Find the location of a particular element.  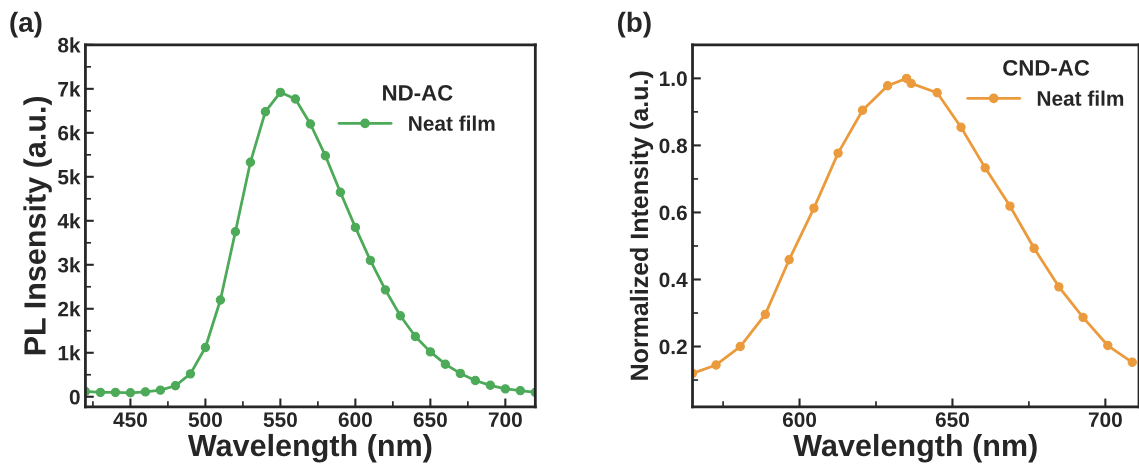

x-tick-label: 550 is located at coordinates (280, 420).